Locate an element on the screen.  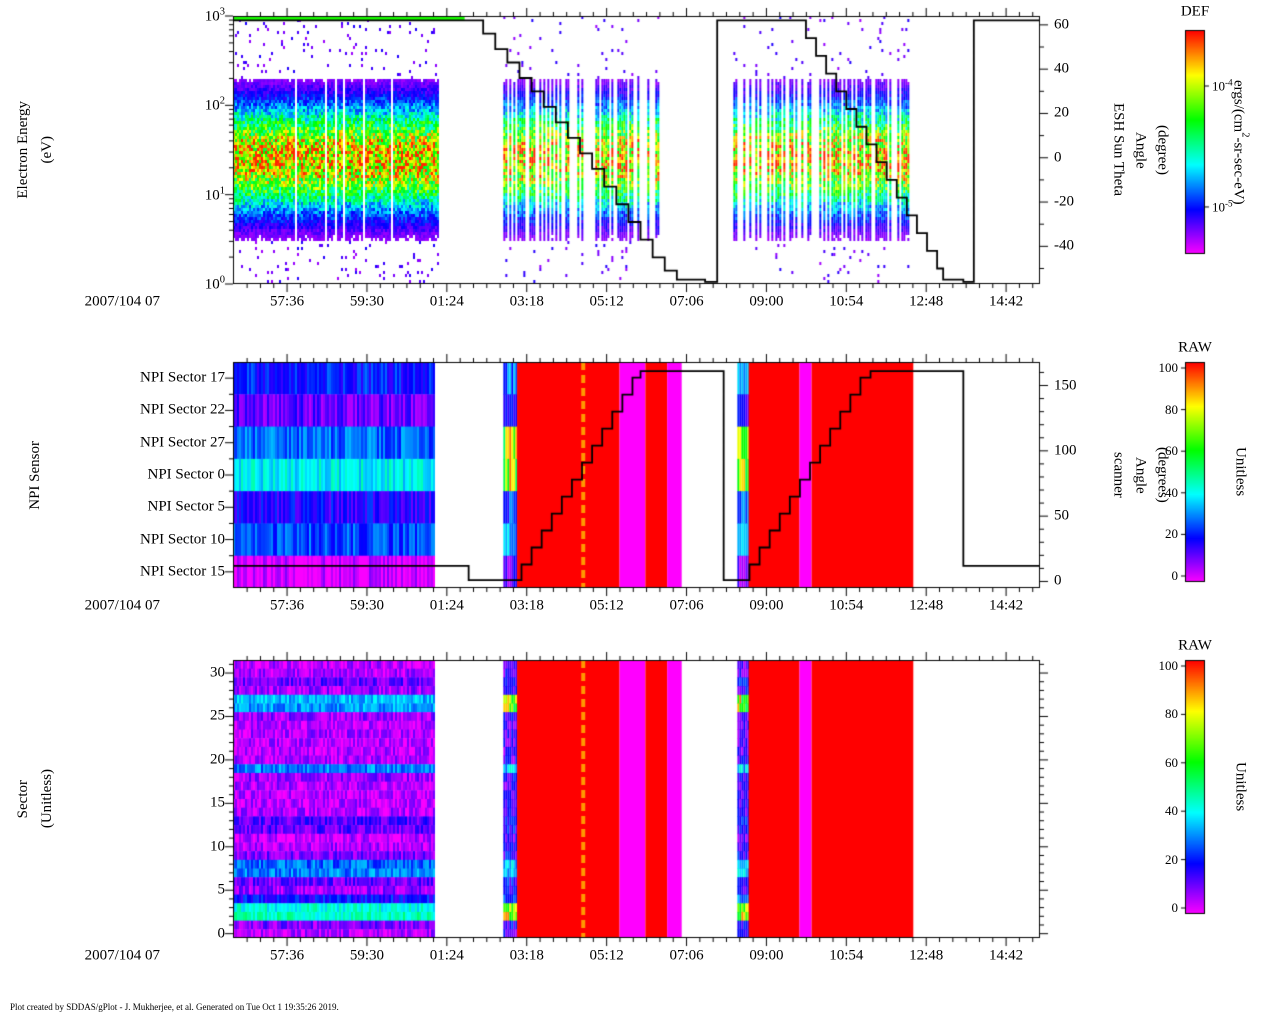
def-colorbar-title: DEF is located at coordinates (1195, 11).